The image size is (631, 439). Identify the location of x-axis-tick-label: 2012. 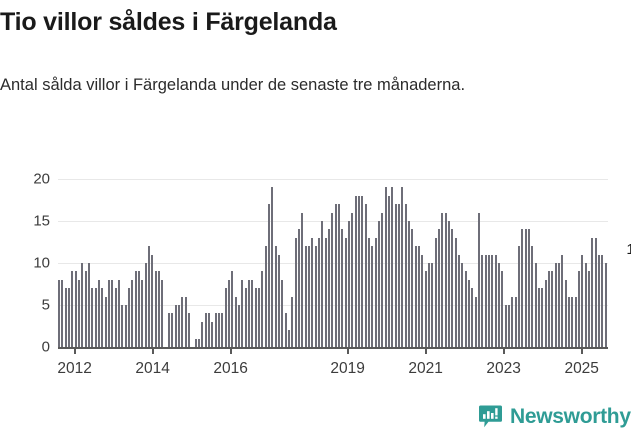
(74, 368).